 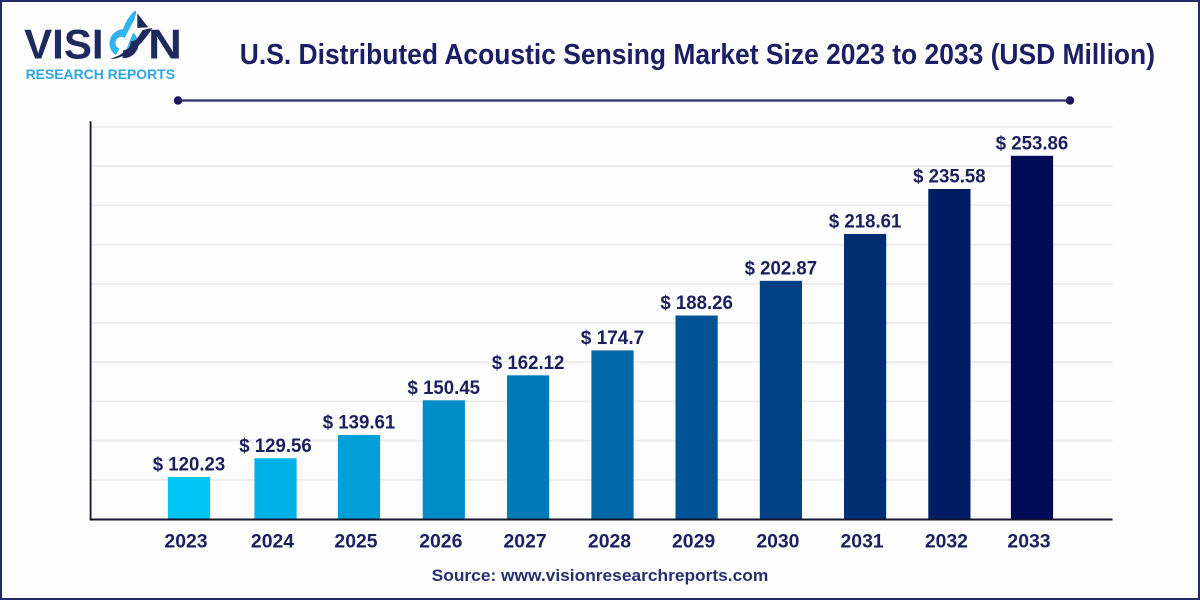 I want to click on svg-text: 2027, so click(x=525, y=541).